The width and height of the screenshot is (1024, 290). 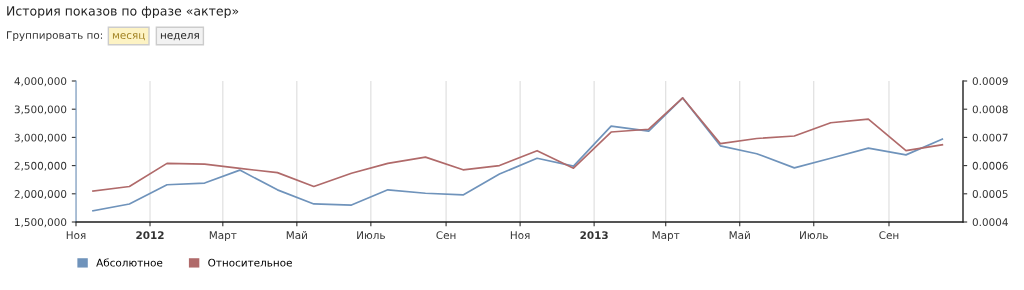 I want to click on y-tick-label: 1,500,000, so click(x=41, y=223).